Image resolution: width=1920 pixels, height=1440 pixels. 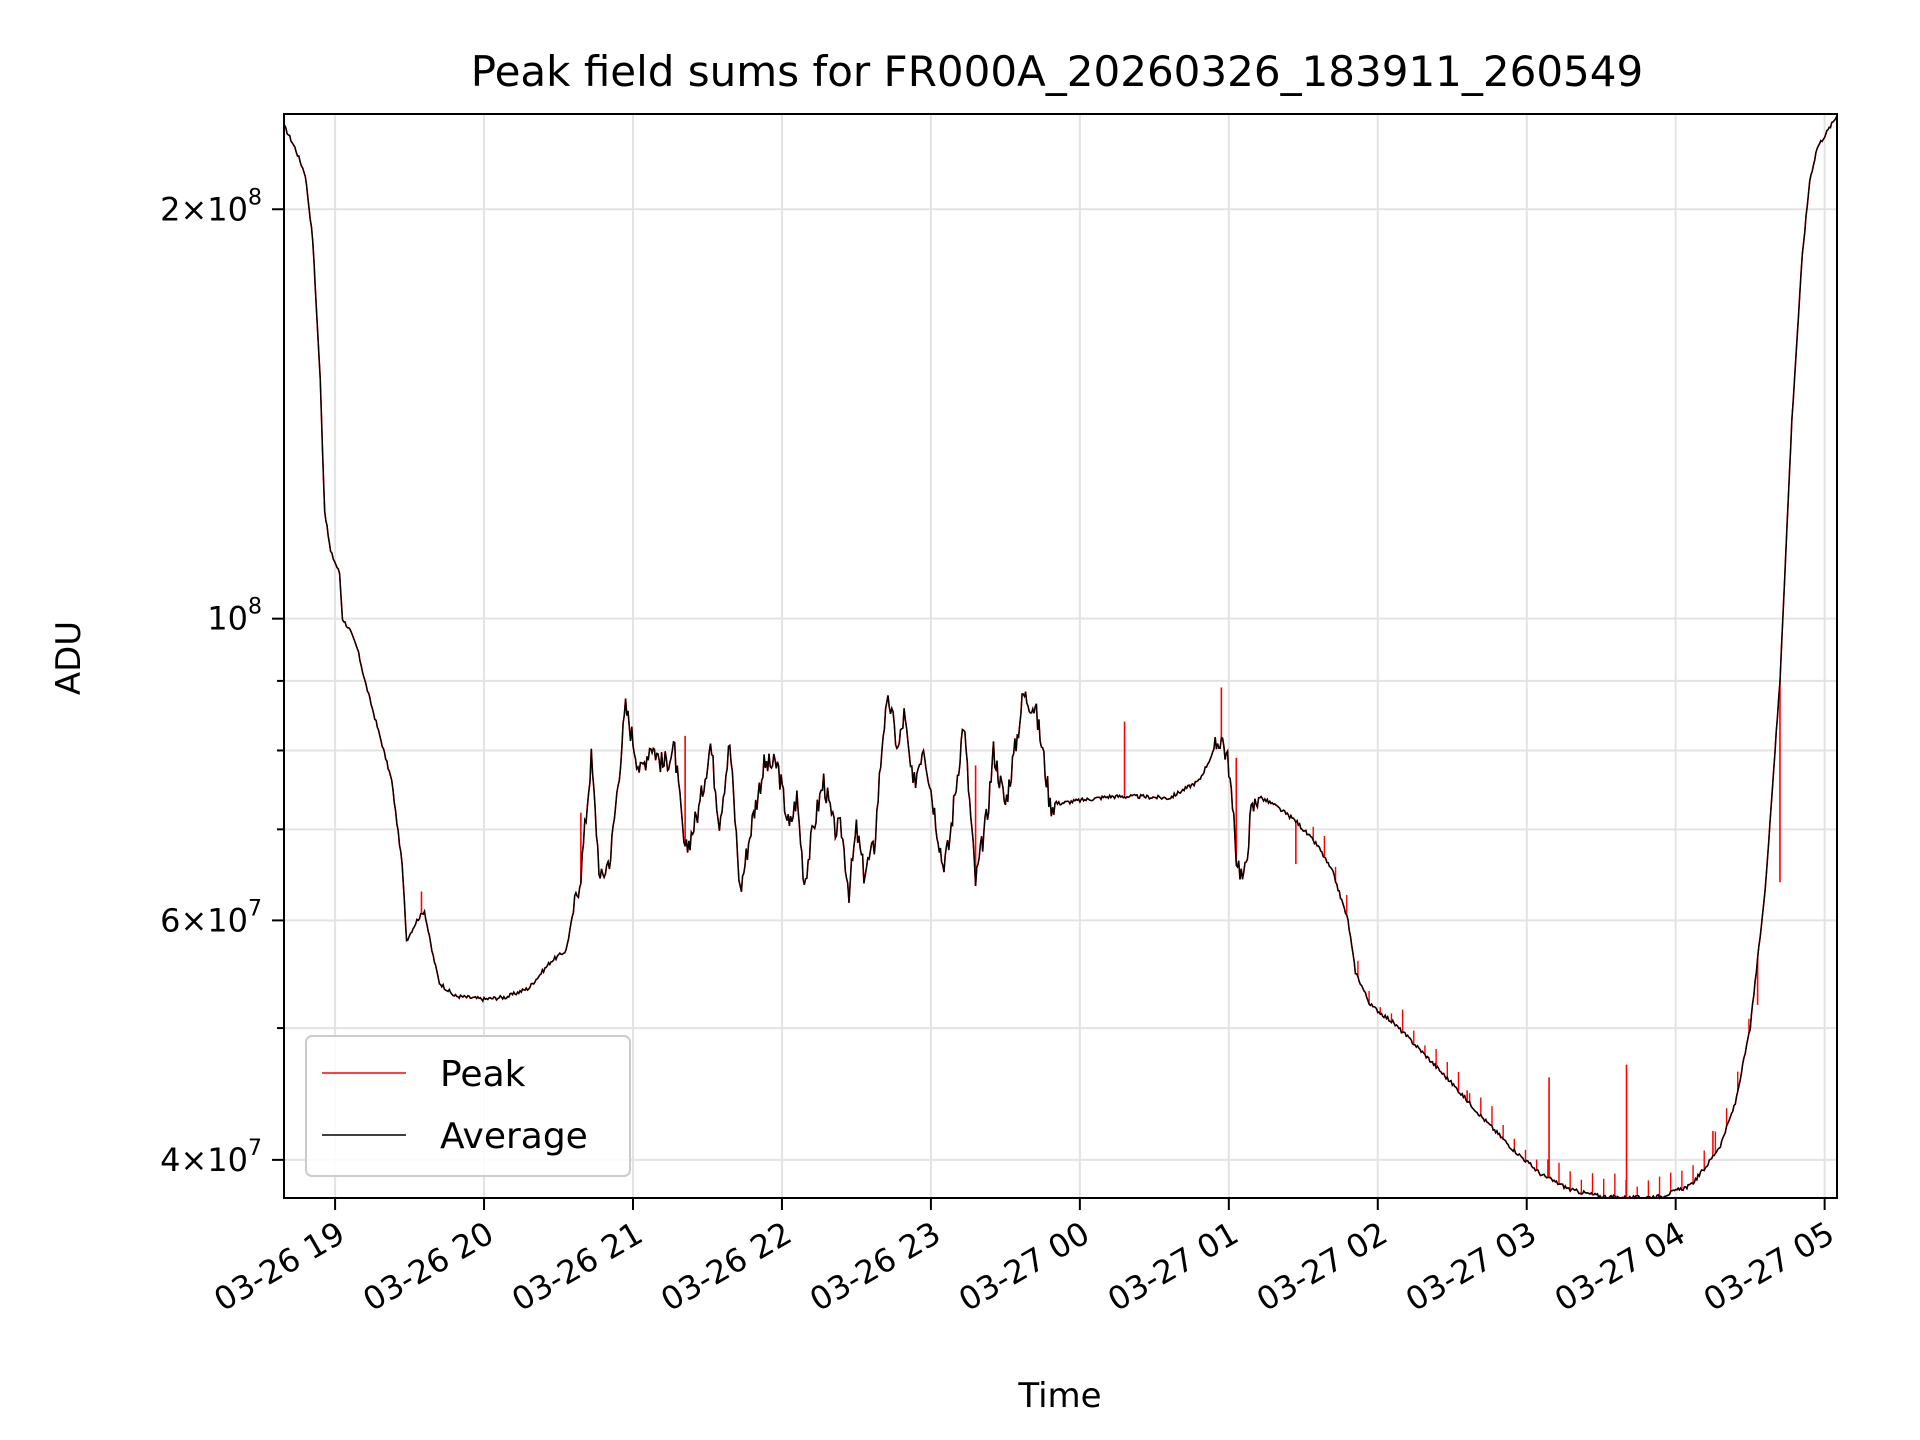 What do you see at coordinates (170, 209) in the screenshot?
I see `y-tick-mantissa: 2` at bounding box center [170, 209].